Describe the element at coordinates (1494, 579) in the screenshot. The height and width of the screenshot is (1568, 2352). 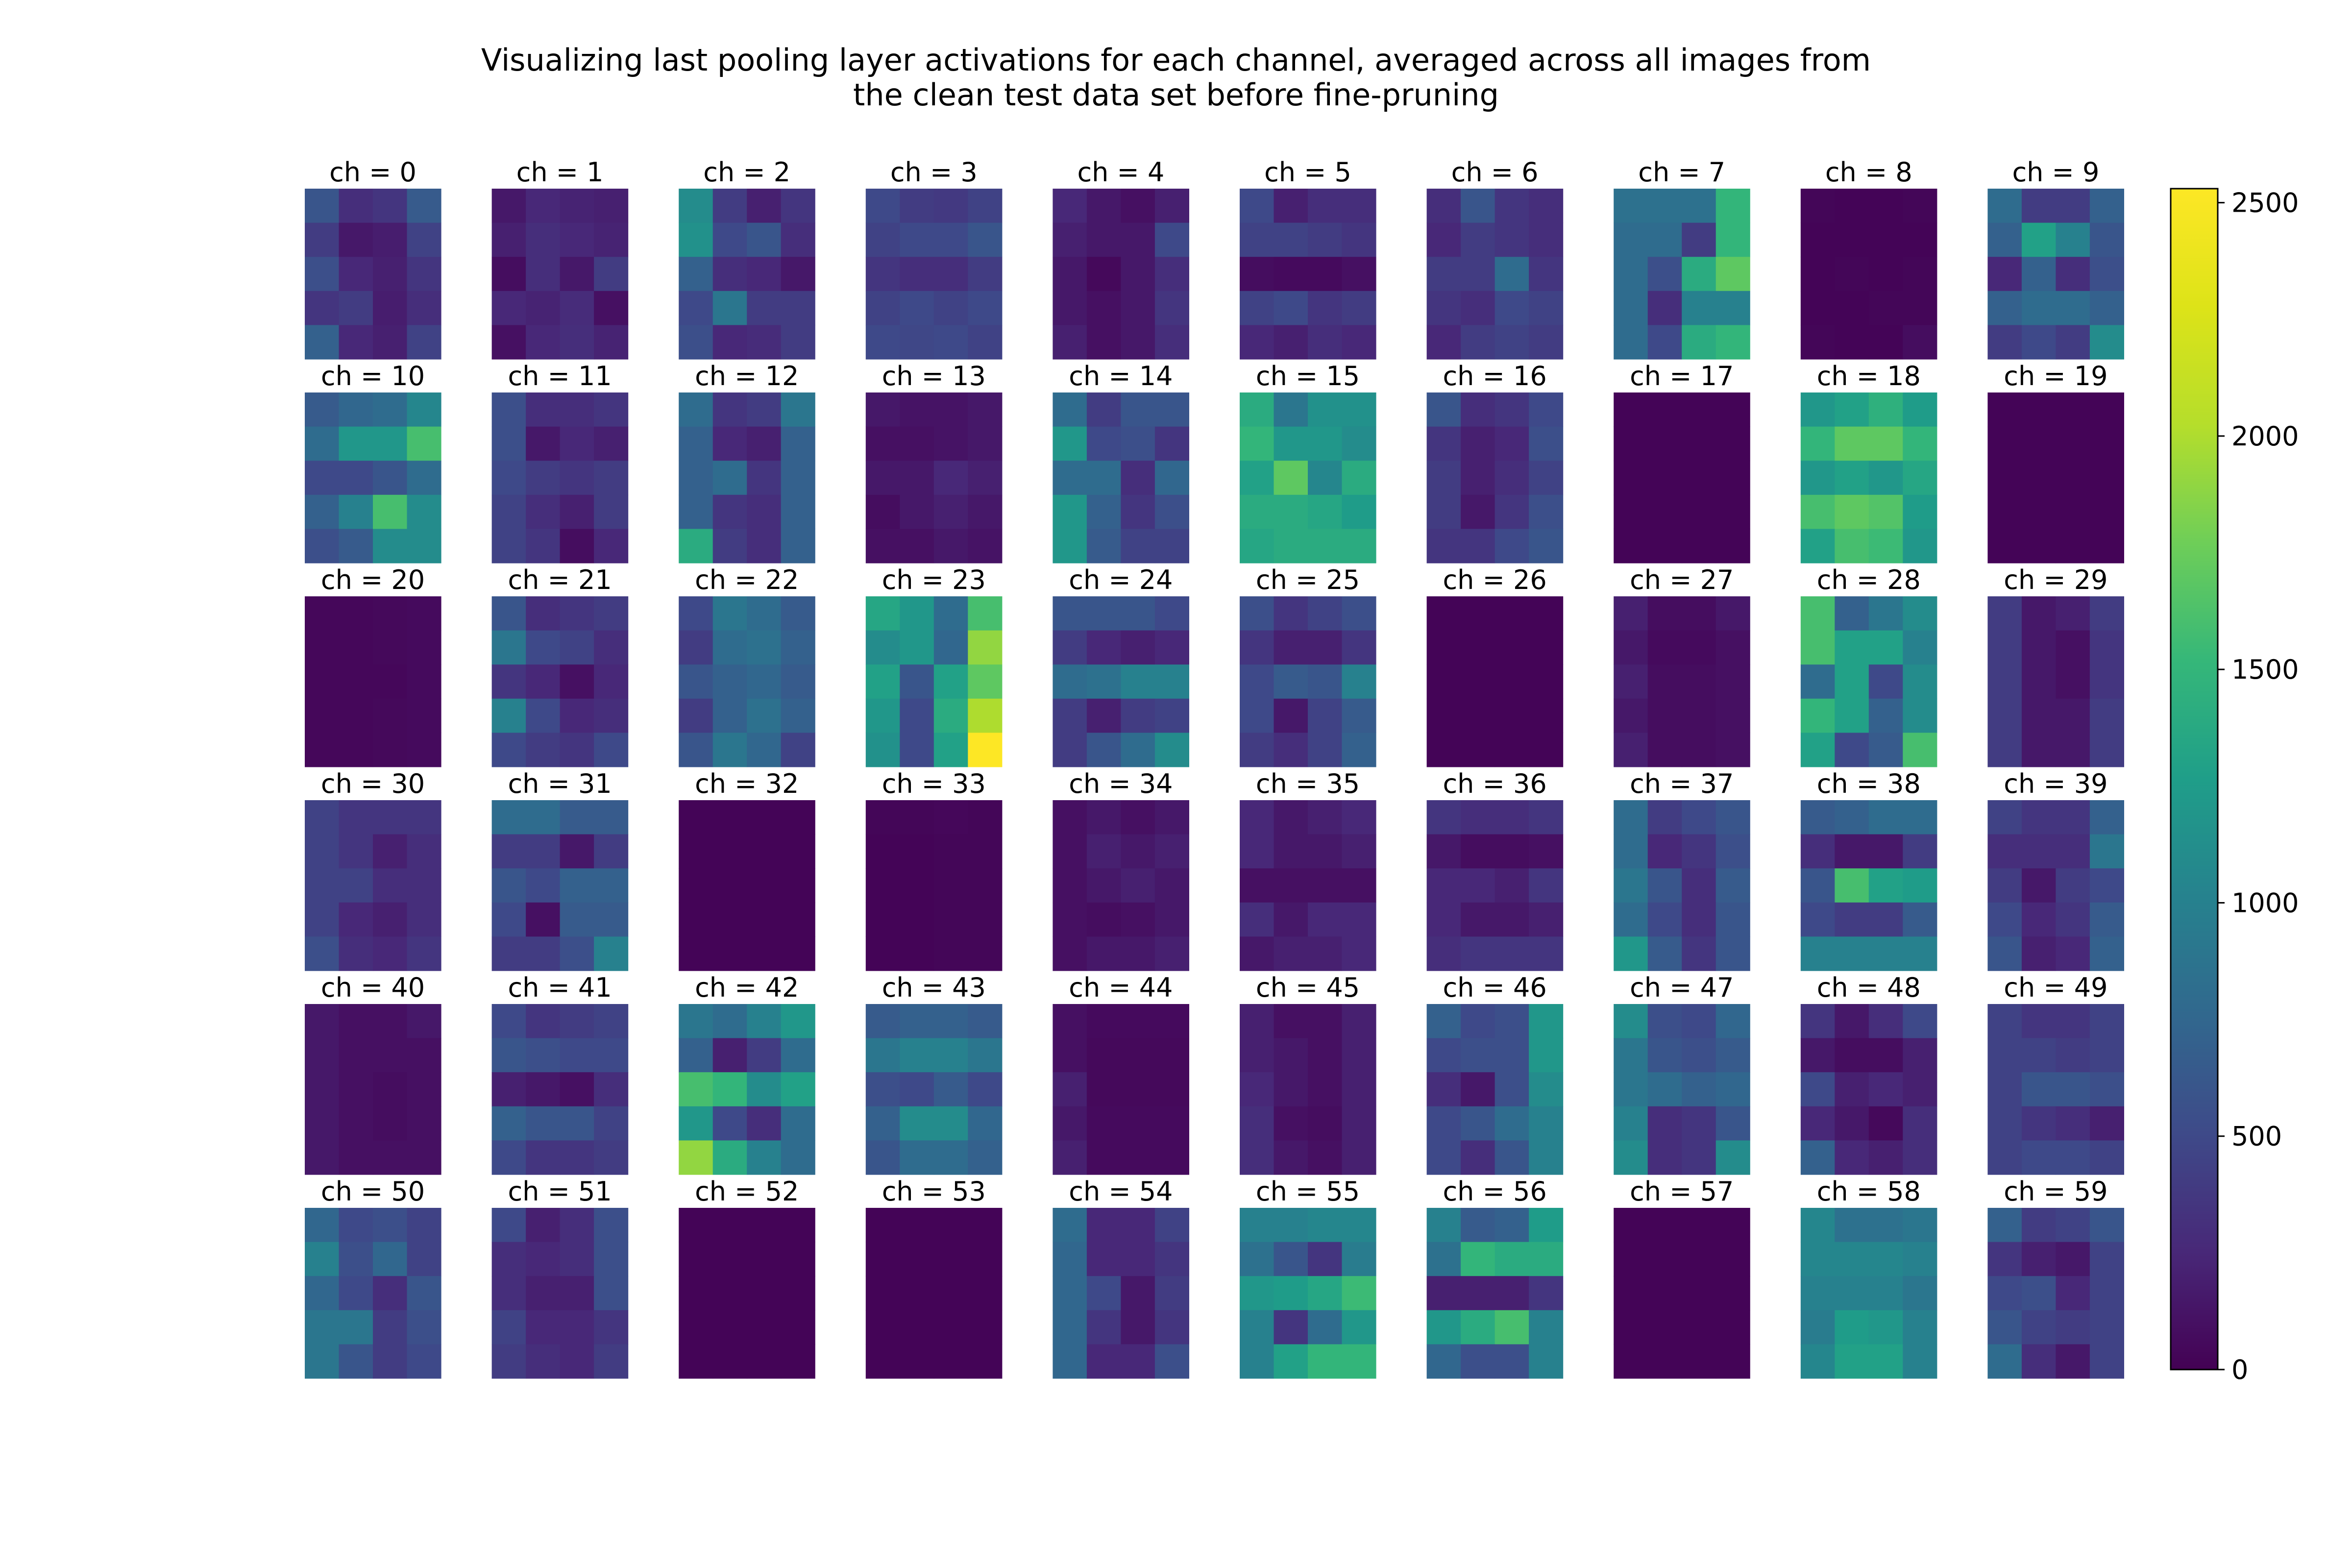
I see `panel-title: ch = 26` at that location.